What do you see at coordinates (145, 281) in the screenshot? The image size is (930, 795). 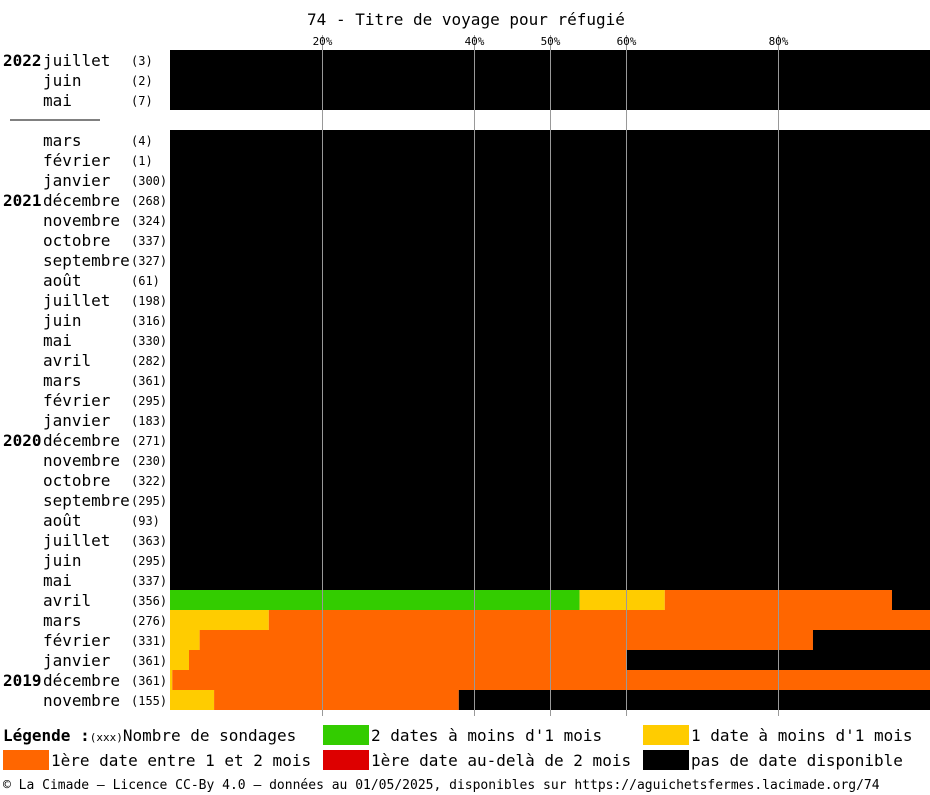 I see `count-label: (61)` at bounding box center [145, 281].